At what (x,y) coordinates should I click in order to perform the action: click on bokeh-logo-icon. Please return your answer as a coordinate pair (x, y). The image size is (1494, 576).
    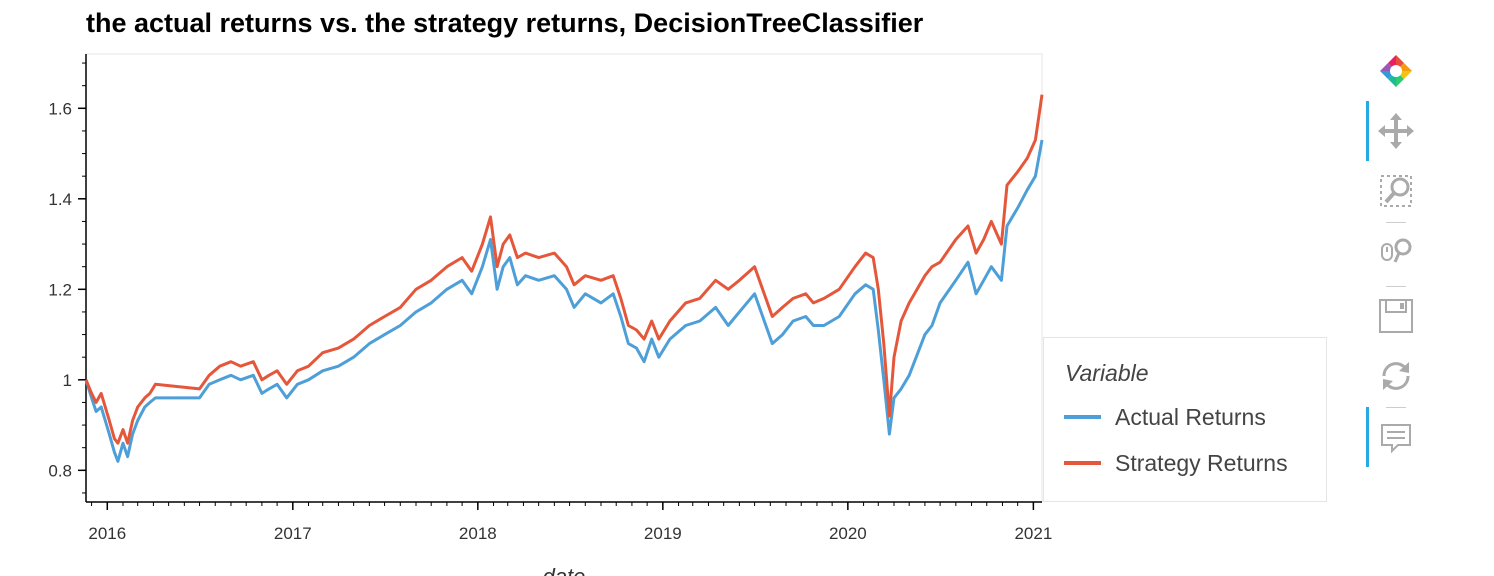
    Looking at the image, I should click on (1396, 70).